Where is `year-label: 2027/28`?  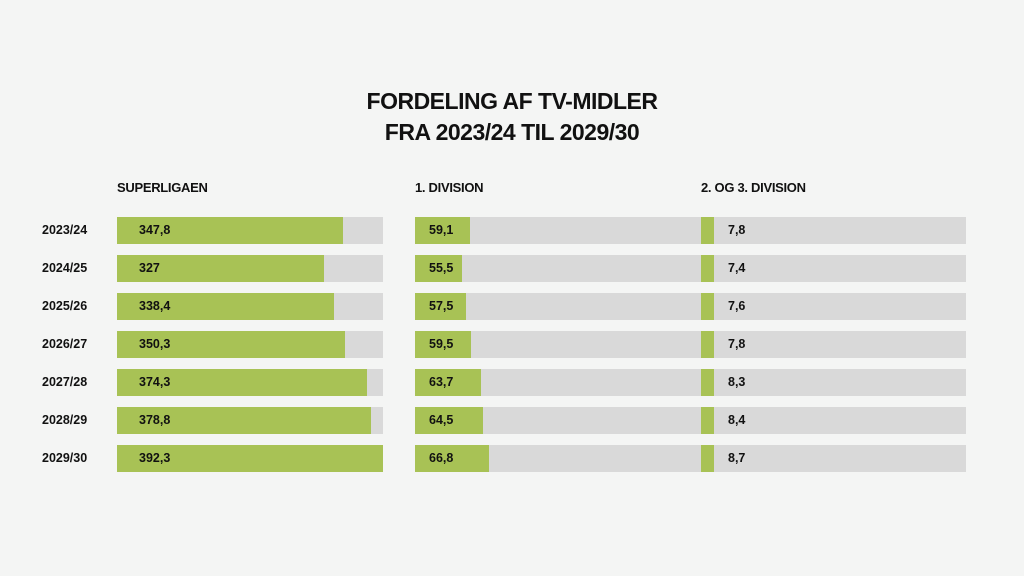
year-label: 2027/28 is located at coordinates (65, 382).